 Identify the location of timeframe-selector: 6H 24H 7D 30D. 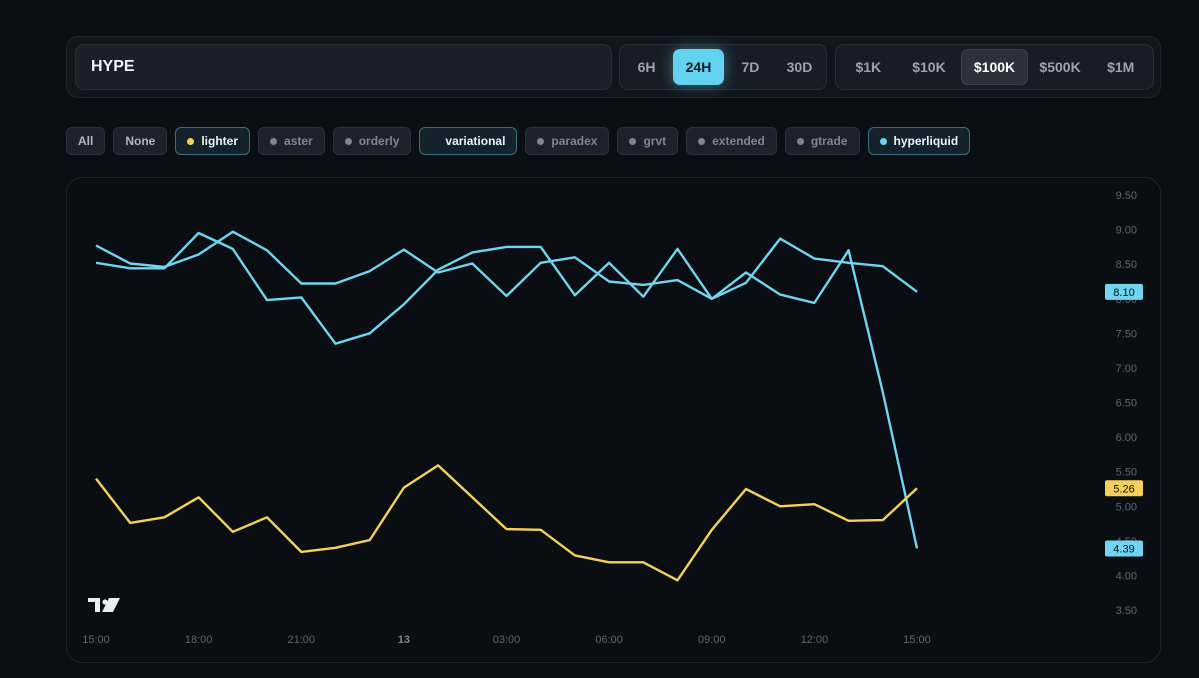
(723, 67).